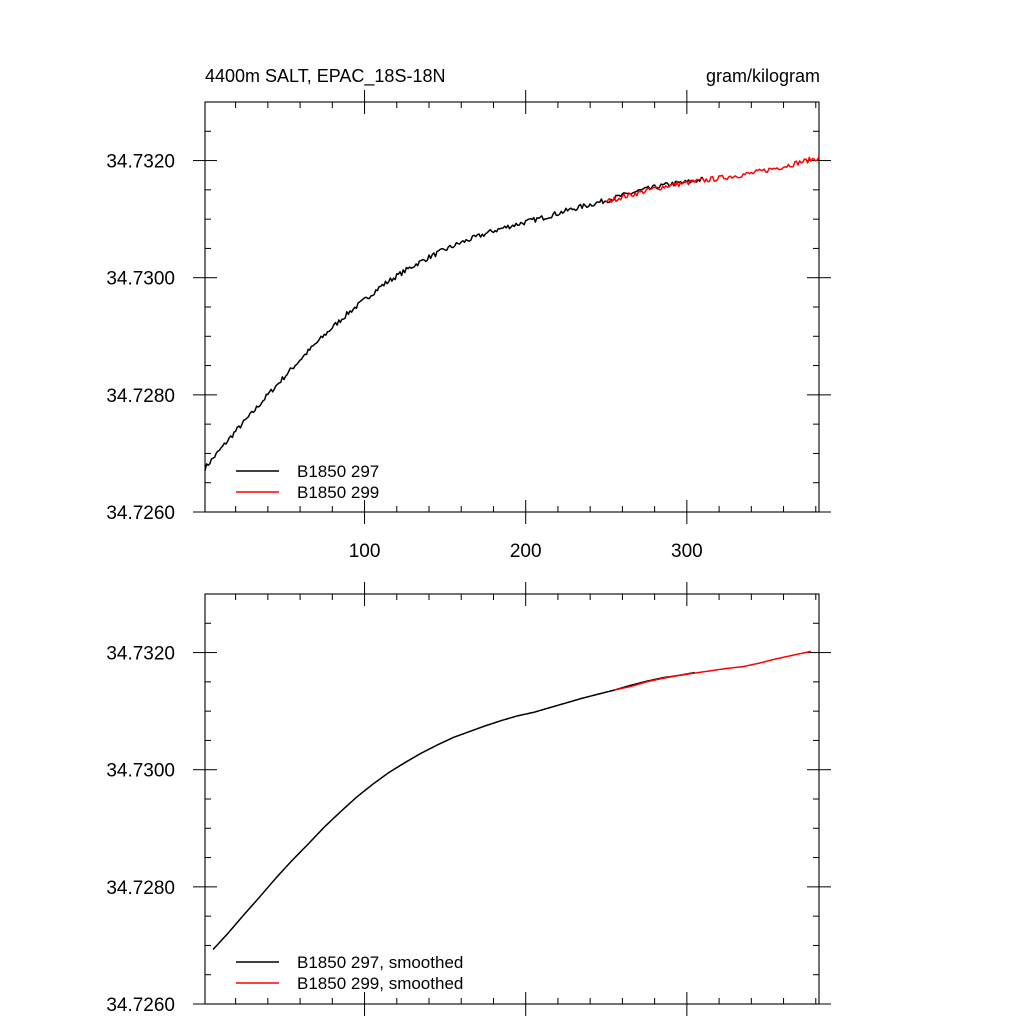 The image size is (1024, 1024). What do you see at coordinates (338, 492) in the screenshot?
I see `legend-label-b1850-299: B1850 299` at bounding box center [338, 492].